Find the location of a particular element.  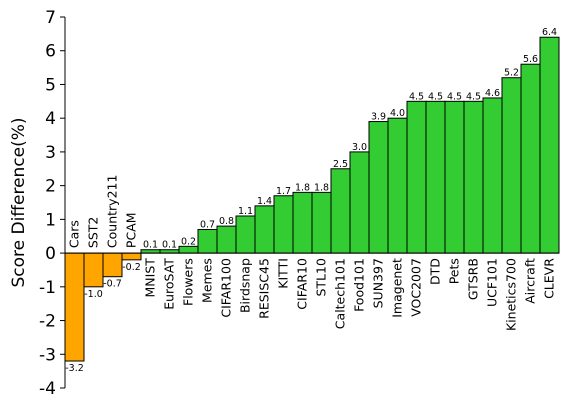

category-label: SST2 is located at coordinates (93, 232).